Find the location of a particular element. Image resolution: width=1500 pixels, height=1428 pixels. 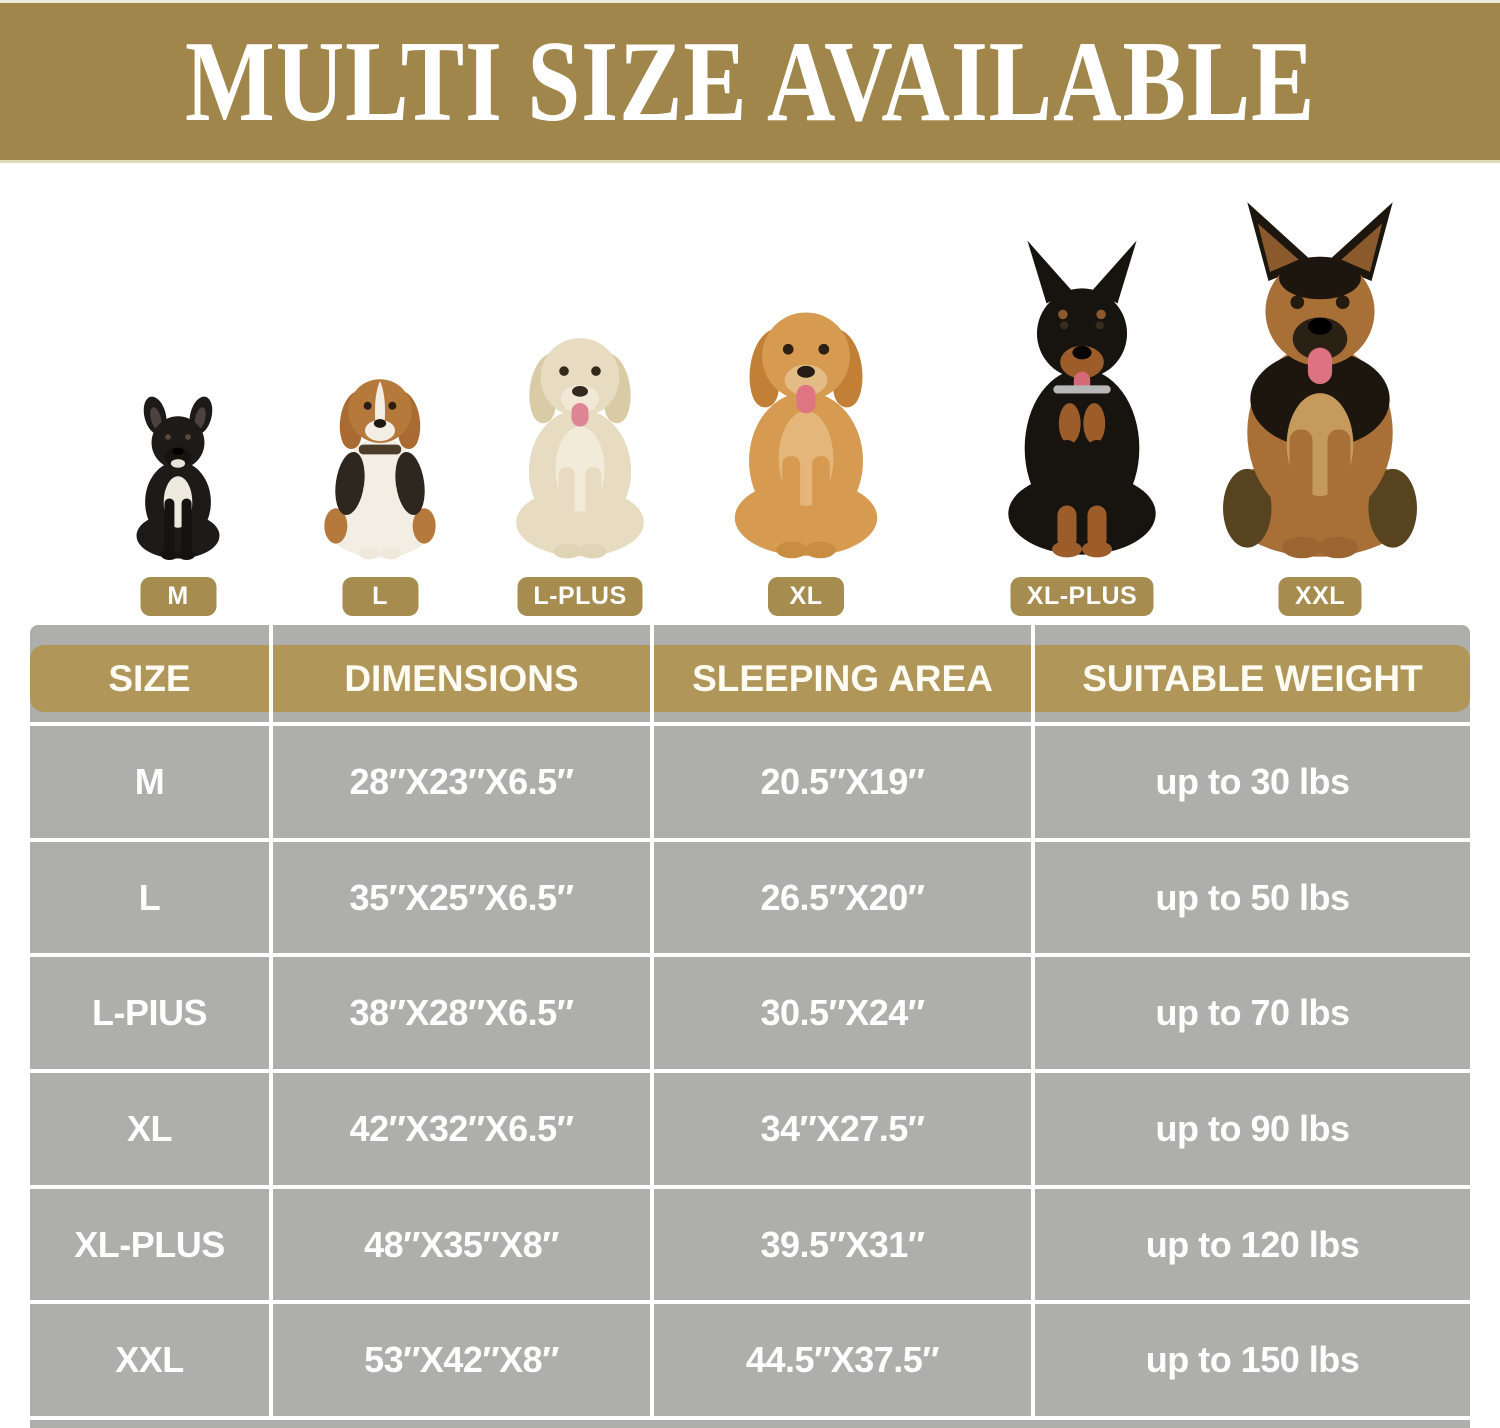

dog-group-xl: XL is located at coordinates (806, 447).